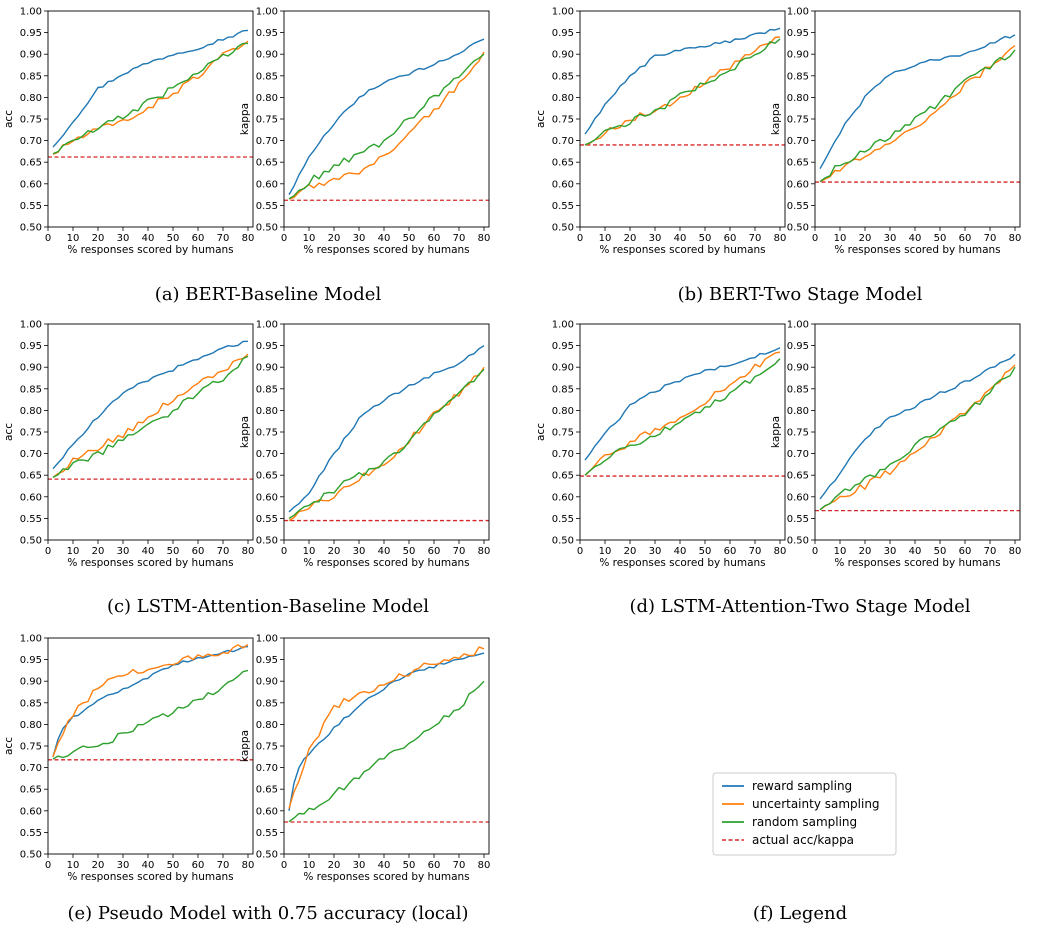  Describe the element at coordinates (800, 913) in the screenshot. I see `caption-f: (f) Legend` at that location.